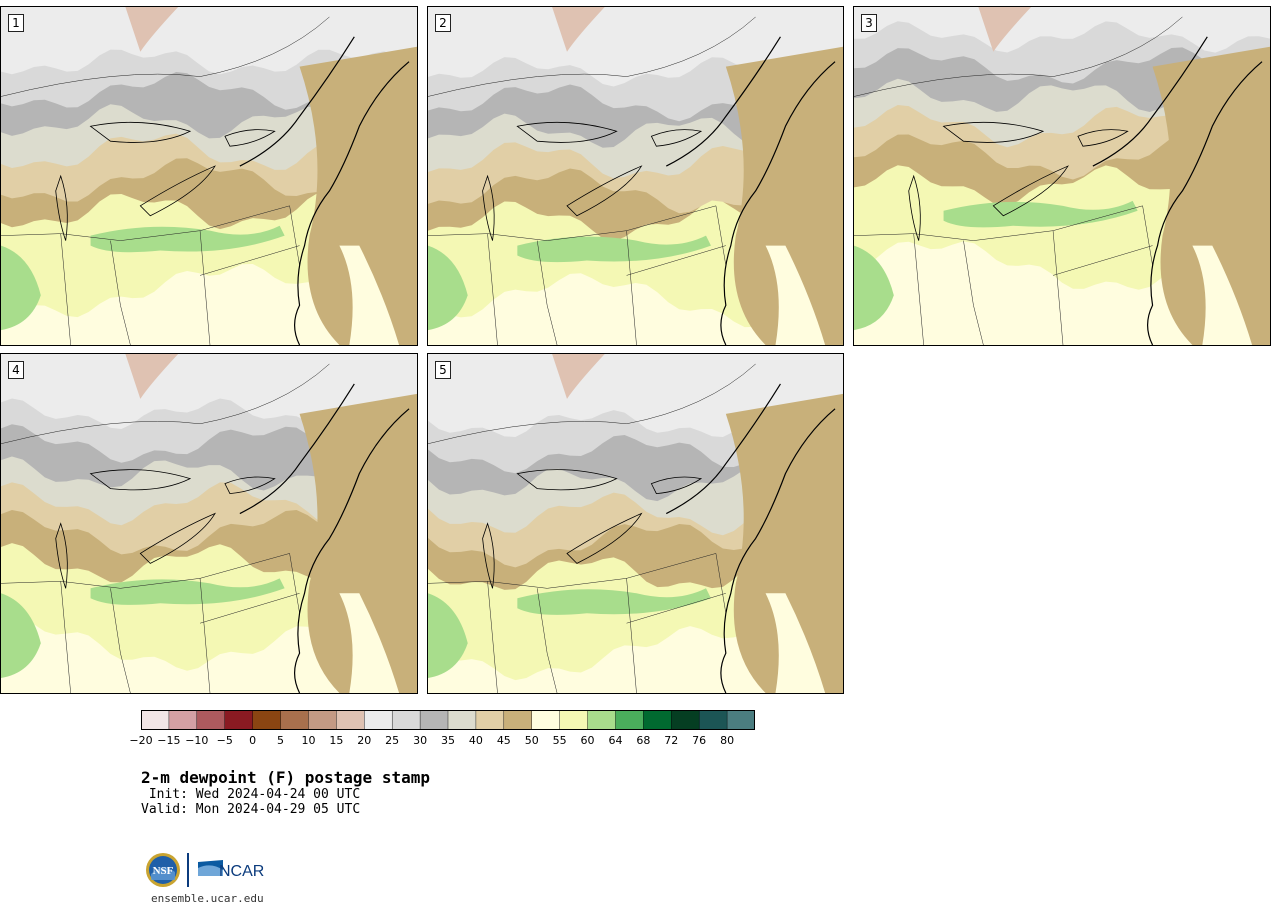 The height and width of the screenshot is (910, 1280). What do you see at coordinates (141, 740) in the screenshot?
I see `colorbar-tick-label: −20` at bounding box center [141, 740].